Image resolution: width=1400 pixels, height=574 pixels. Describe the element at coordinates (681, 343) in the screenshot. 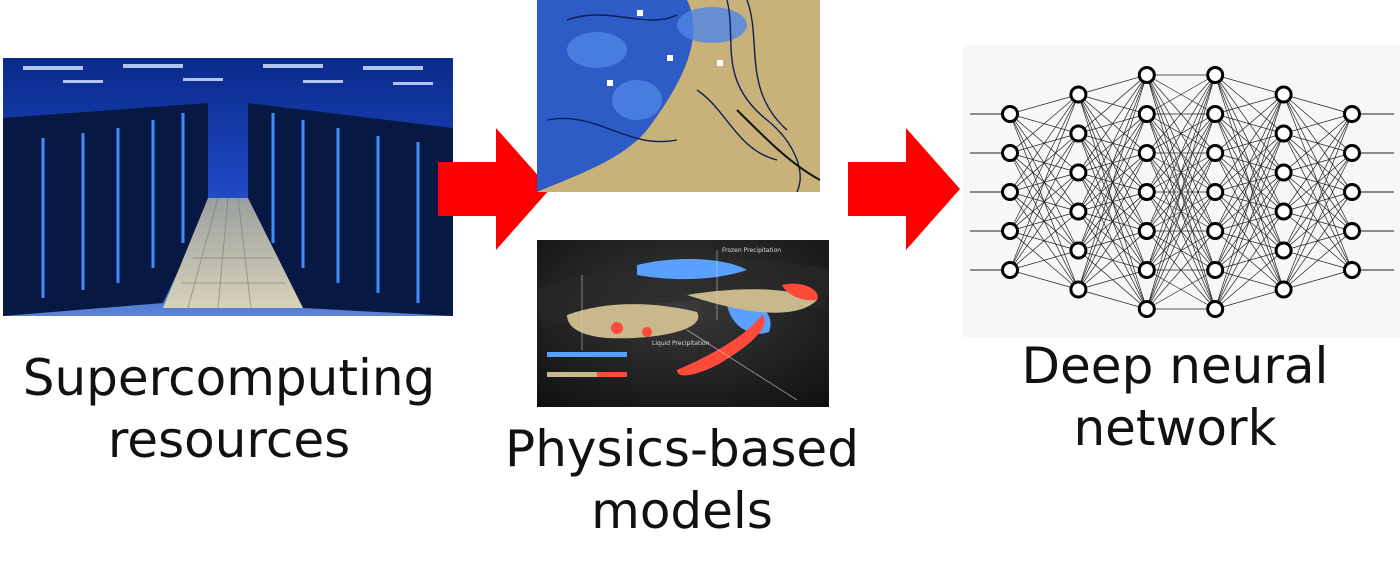

I see `liquid-precipitation-label: Liquid Precipitation` at that location.